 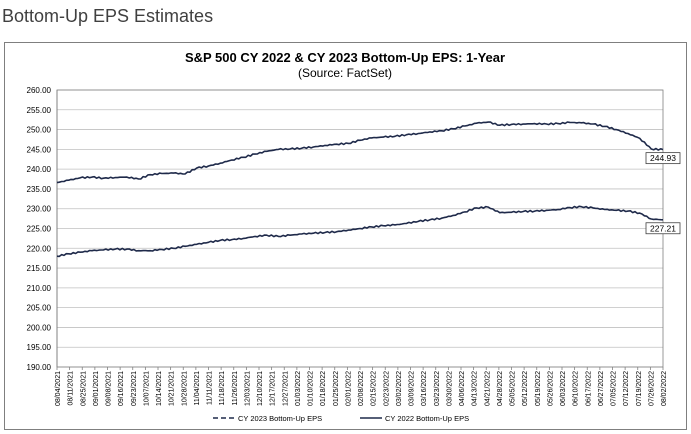 I want to click on x-tick-label: 03/16/2022, so click(x=424, y=388).